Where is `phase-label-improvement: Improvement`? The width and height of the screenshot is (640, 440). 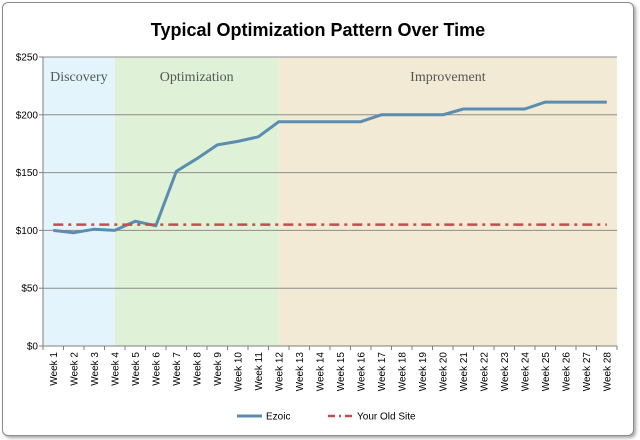 phase-label-improvement: Improvement is located at coordinates (448, 77).